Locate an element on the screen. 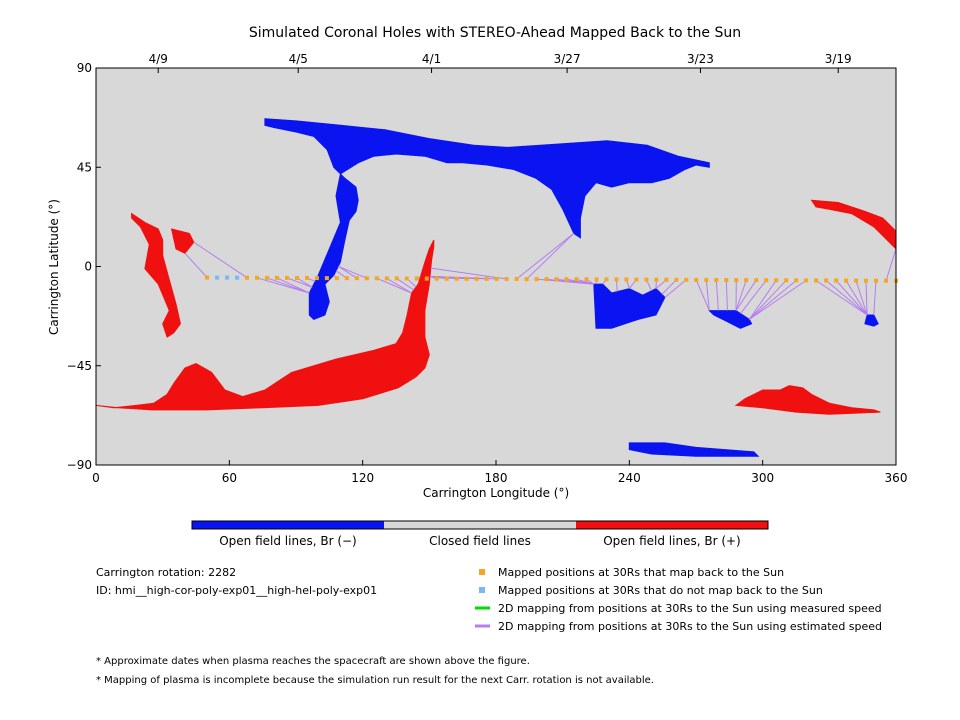  y-tick-label-1: 90 is located at coordinates (84, 68).